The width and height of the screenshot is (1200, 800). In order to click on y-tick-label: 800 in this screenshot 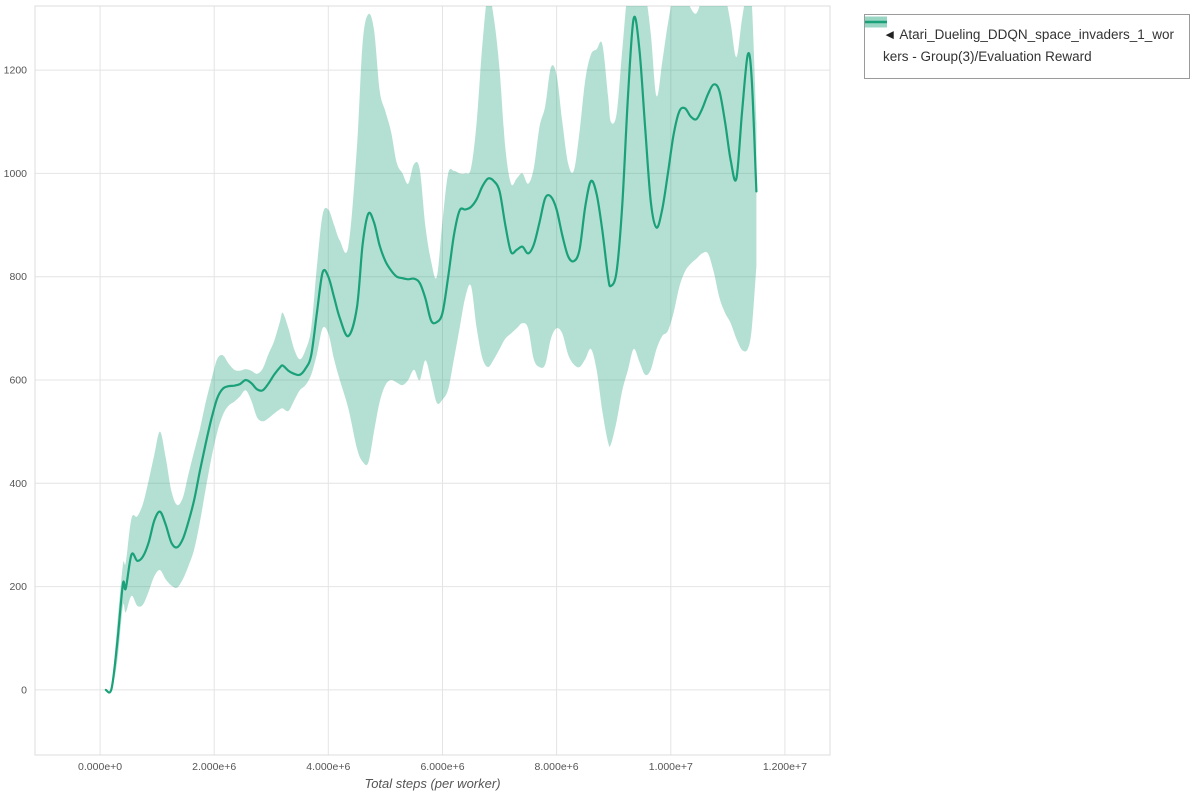, I will do `click(18, 277)`.